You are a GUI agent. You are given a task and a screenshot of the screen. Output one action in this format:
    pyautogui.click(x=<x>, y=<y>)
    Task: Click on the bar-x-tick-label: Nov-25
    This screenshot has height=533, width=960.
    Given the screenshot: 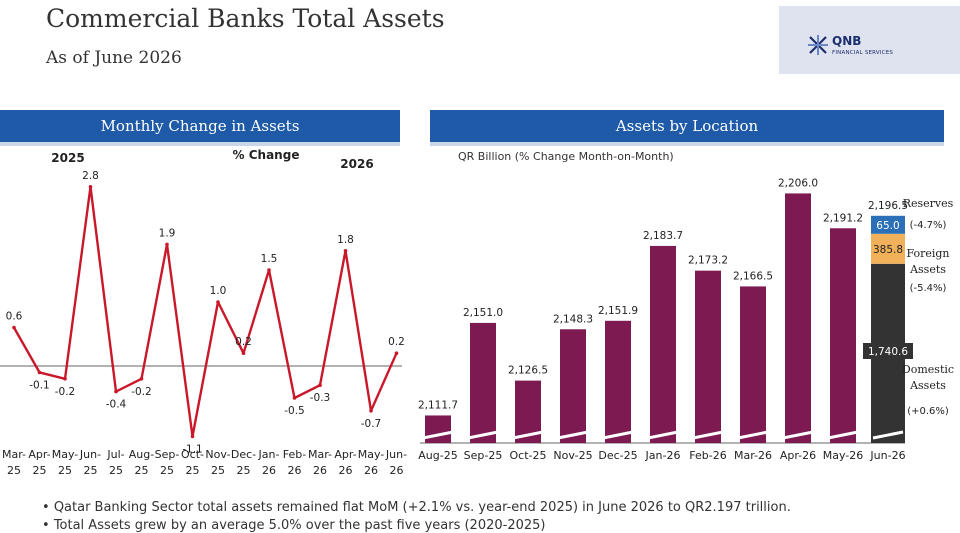 What is the action you would take?
    pyautogui.click(x=572, y=455)
    